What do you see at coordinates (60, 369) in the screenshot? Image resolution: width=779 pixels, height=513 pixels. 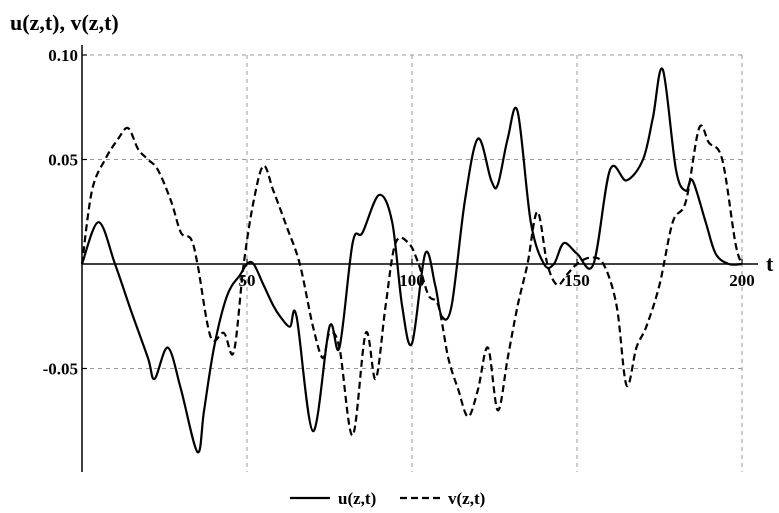 I see `y-tick-label: -0.05` at bounding box center [60, 369].